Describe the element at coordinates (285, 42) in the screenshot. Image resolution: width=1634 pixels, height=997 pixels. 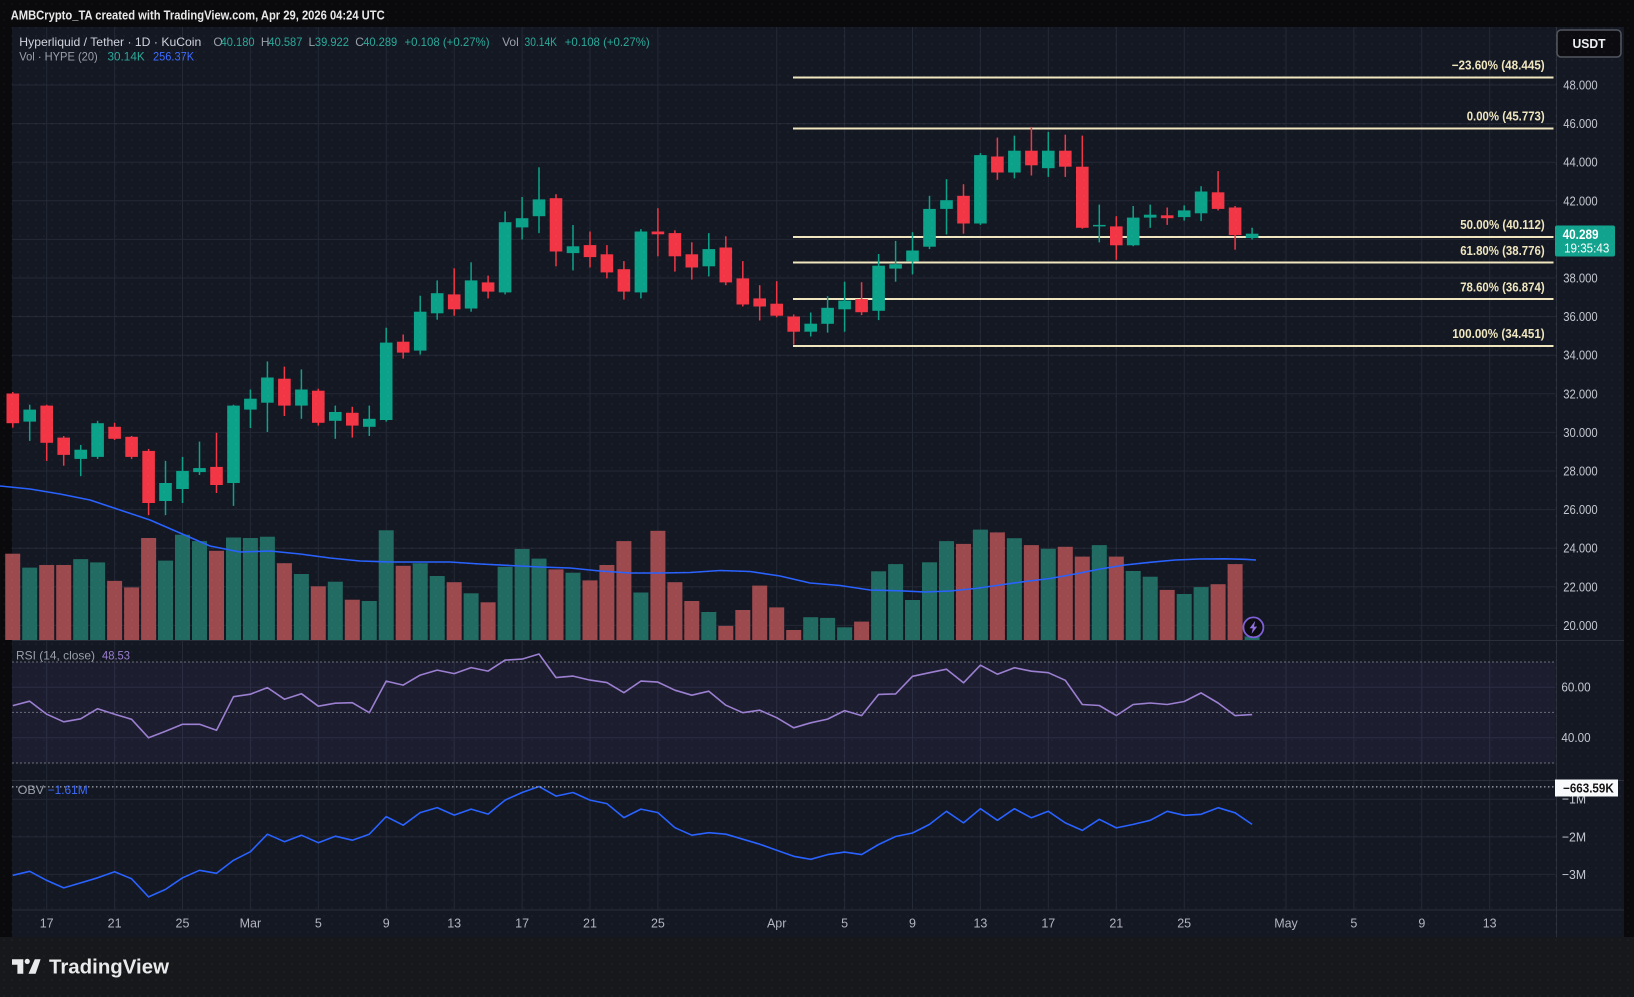
I see `svg-text: 40.587` at that location.